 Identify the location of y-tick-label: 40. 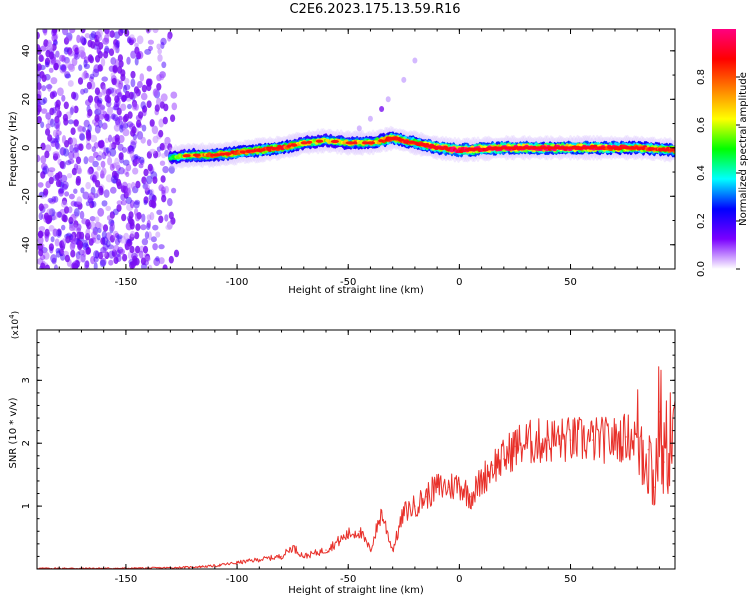
(26, 50).